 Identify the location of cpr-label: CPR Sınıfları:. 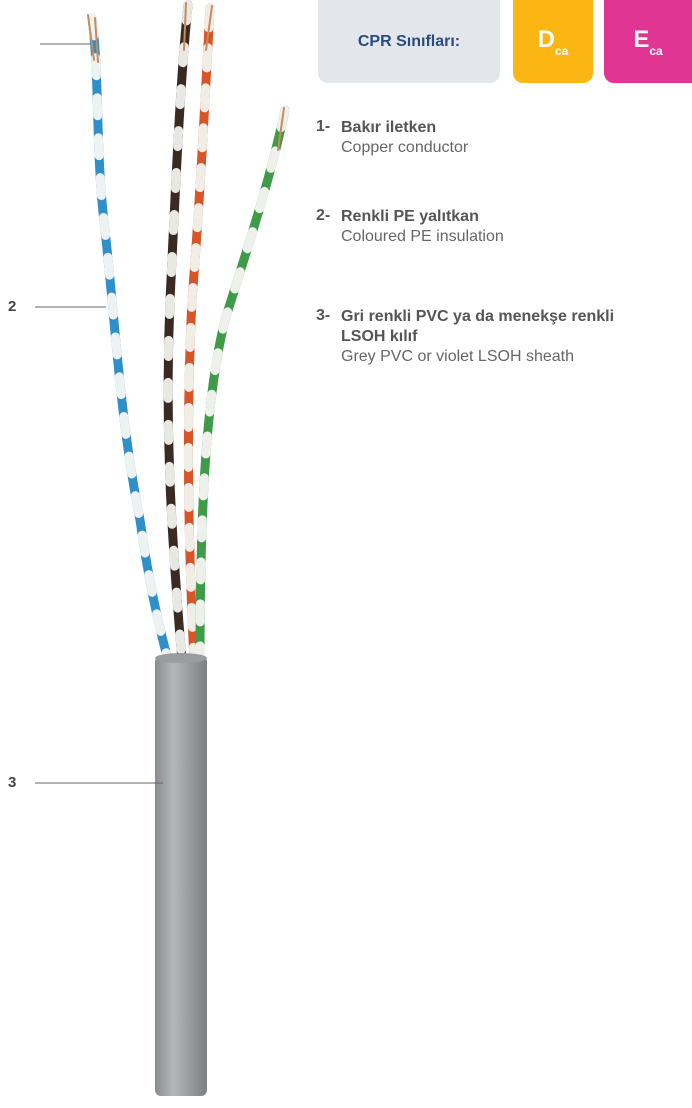
(409, 41).